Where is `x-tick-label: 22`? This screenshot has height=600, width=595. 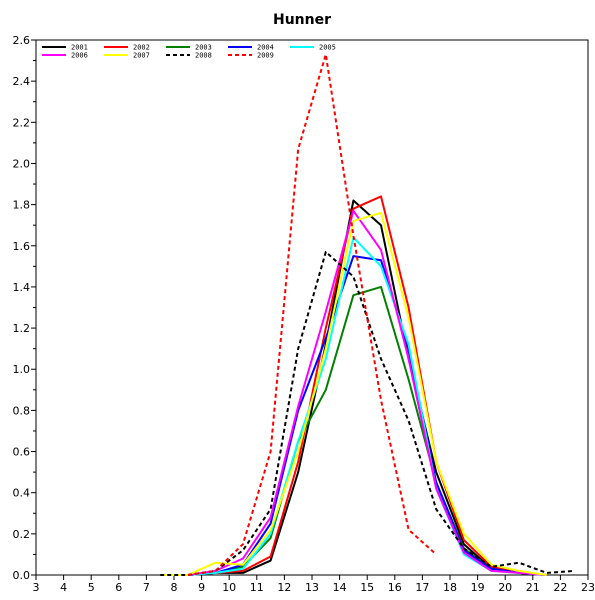
x-tick-label: 22 is located at coordinates (560, 587).